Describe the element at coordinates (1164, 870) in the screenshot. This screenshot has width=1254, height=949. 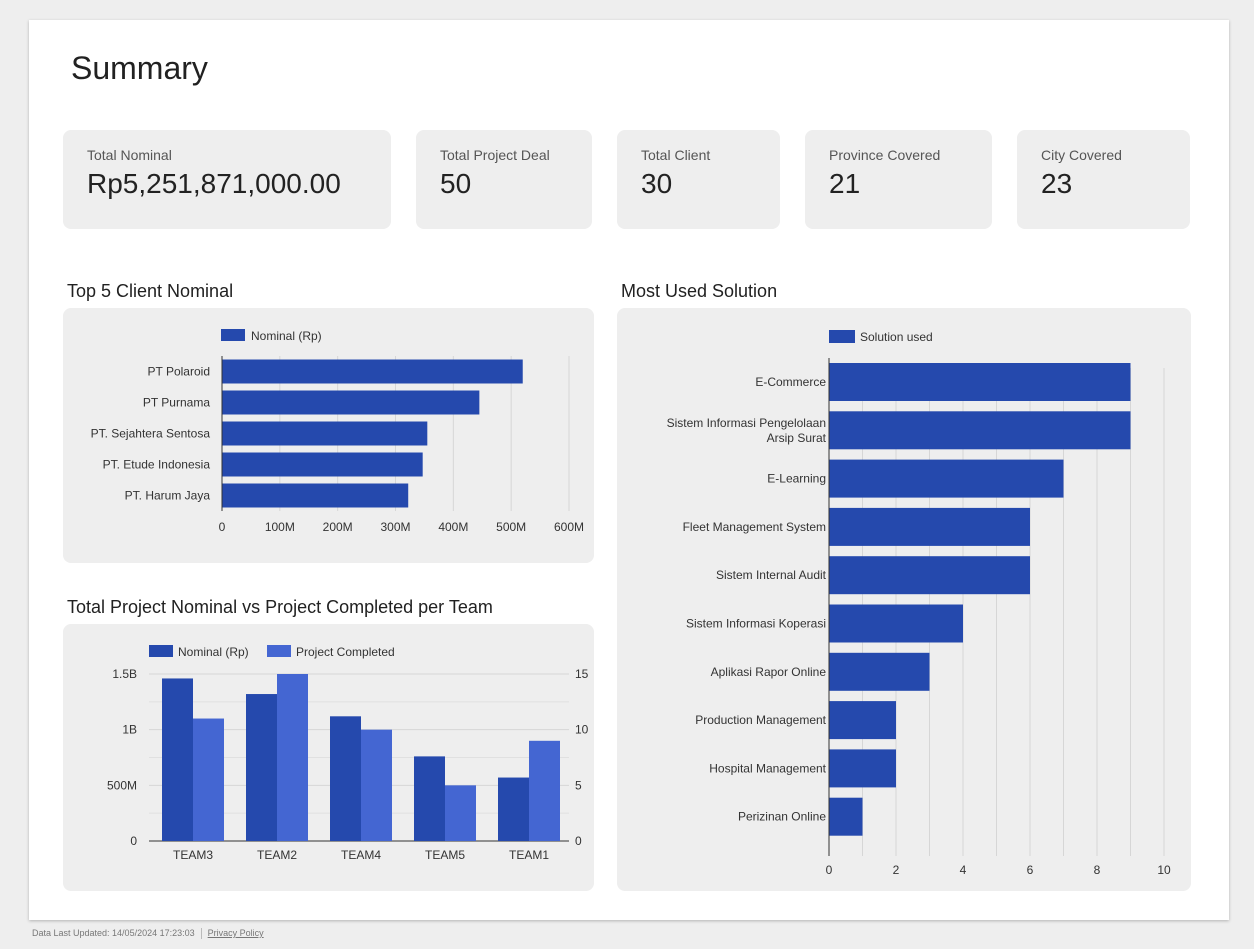
I see `x-tick-label: 10` at that location.